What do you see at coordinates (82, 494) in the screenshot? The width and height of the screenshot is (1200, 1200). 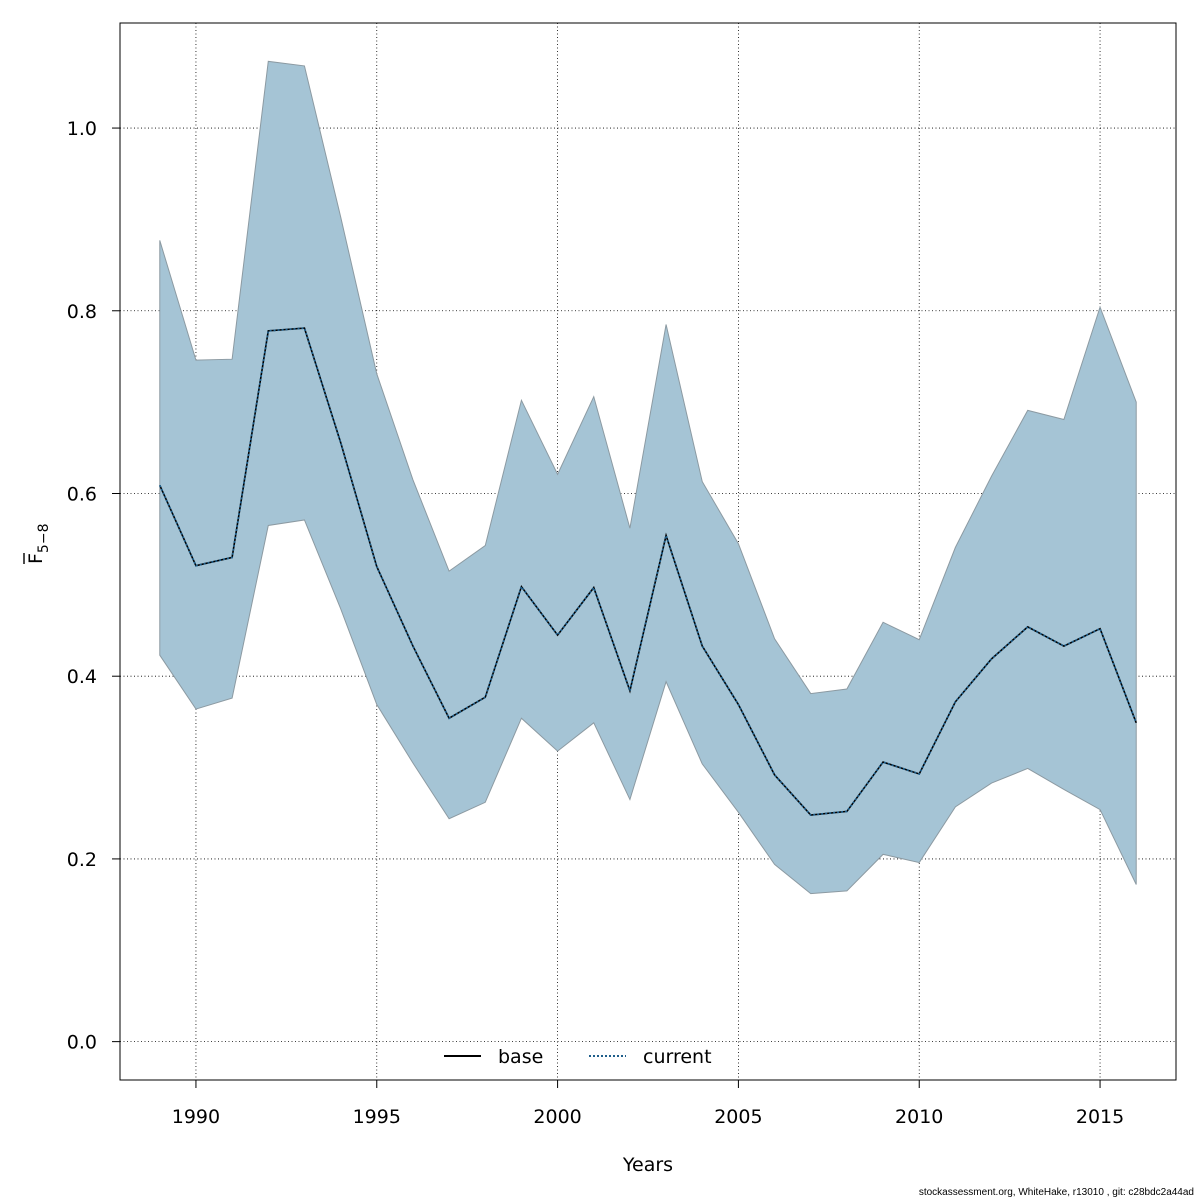 I see `y-tick-label-3: 0.6` at bounding box center [82, 494].